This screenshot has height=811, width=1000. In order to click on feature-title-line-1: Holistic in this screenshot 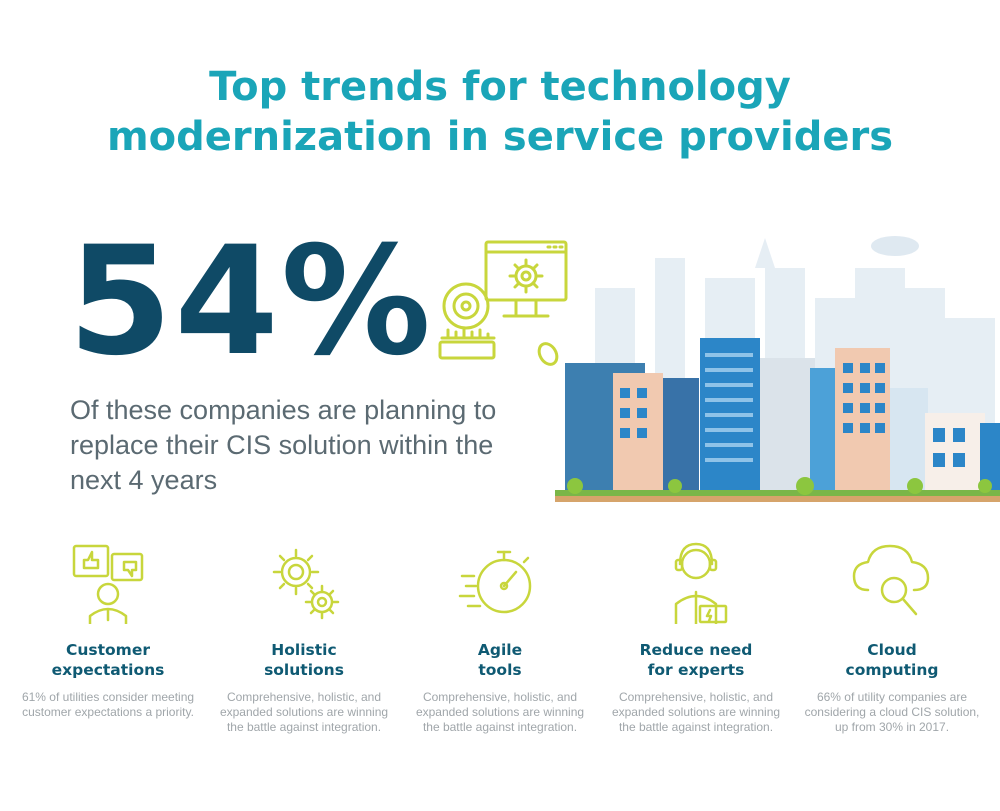, I will do `click(304, 650)`.